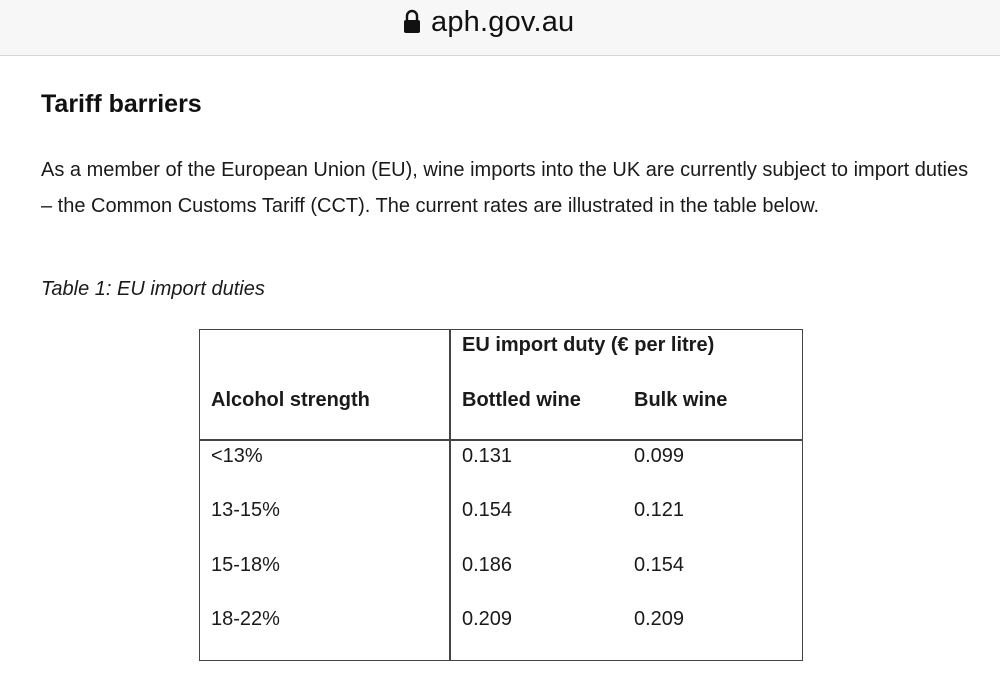 The width and height of the screenshot is (1000, 699). I want to click on address-bar: aph.gov.au, so click(500, 28).